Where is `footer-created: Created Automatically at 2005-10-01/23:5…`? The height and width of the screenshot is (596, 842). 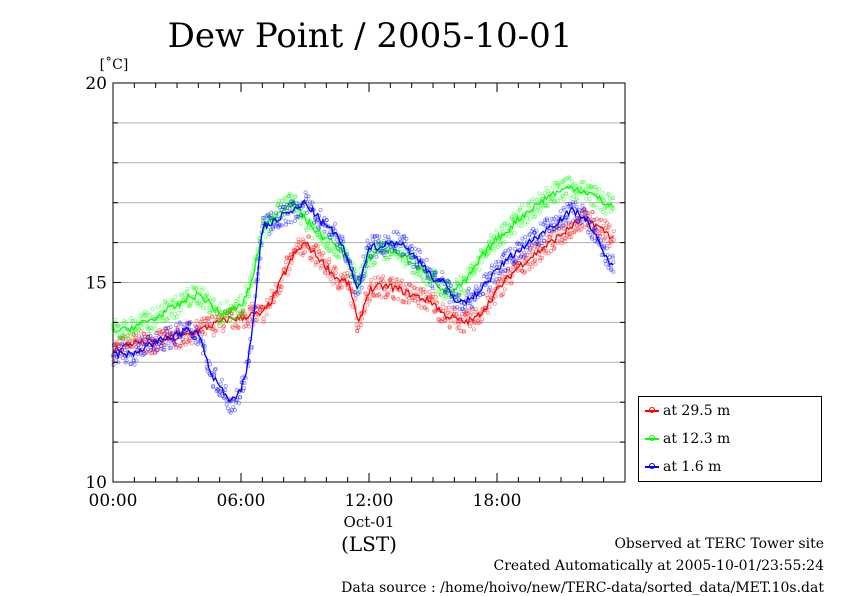
footer-created: Created Automatically at 2005-10-01/23:5… is located at coordinates (658, 566).